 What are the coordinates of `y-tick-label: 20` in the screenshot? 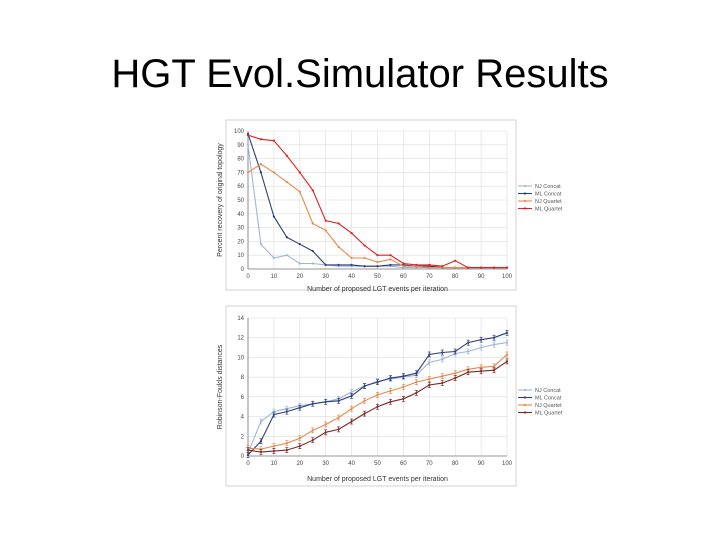 It's located at (240, 242).